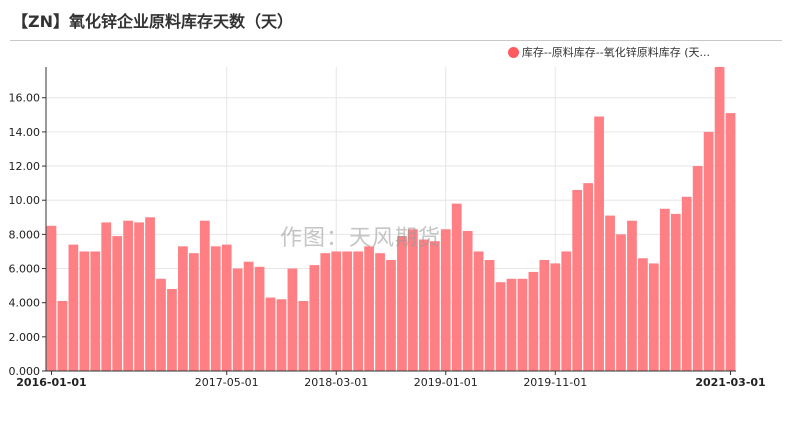 The width and height of the screenshot is (792, 425). What do you see at coordinates (500, 326) in the screenshot?
I see `bar: 5.2` at bounding box center [500, 326].